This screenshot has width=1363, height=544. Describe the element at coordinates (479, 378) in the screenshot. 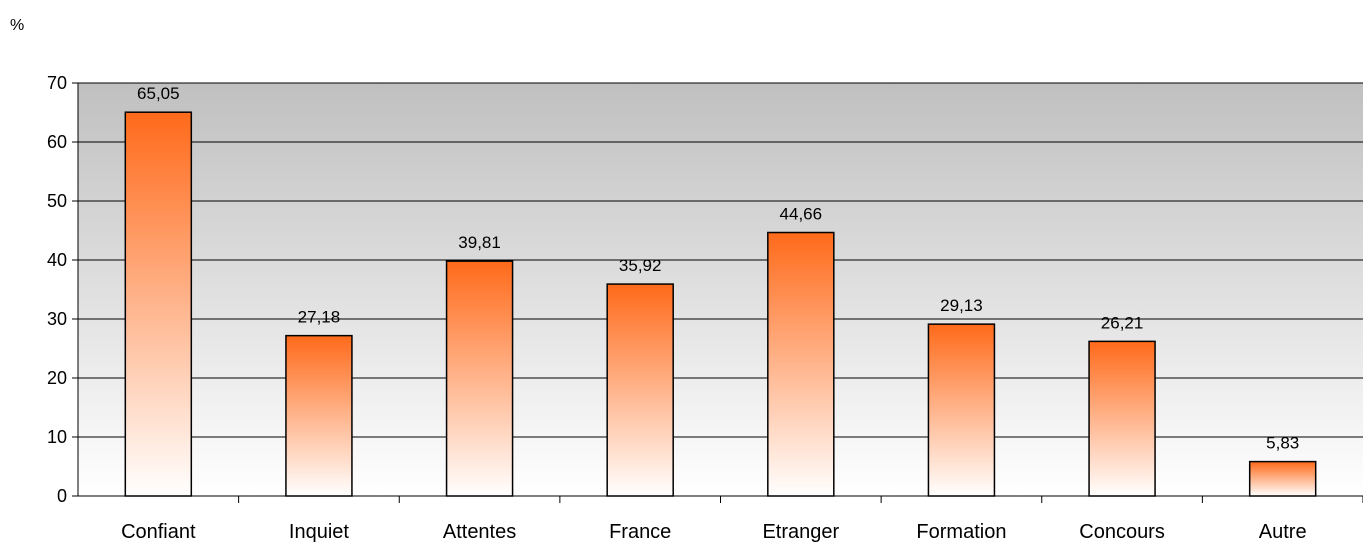

I see `bar-attentes` at that location.